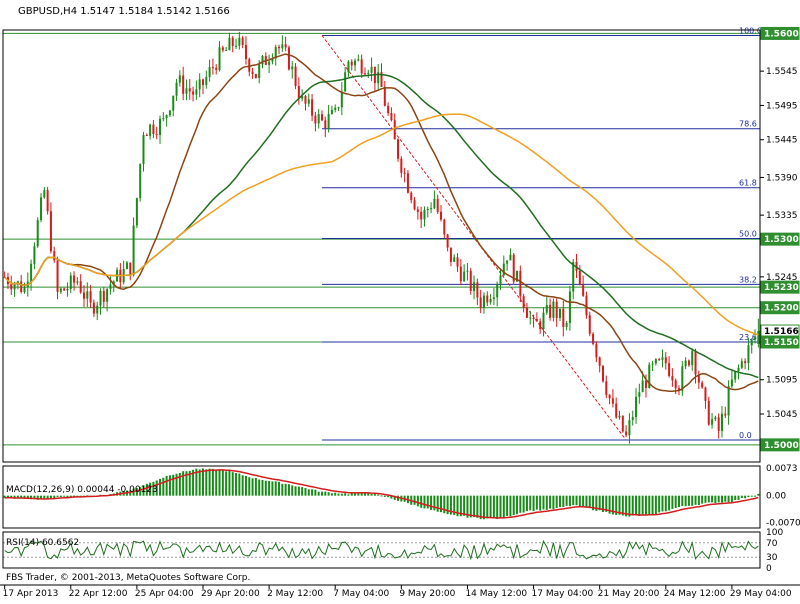 Image resolution: width=800 pixels, height=604 pixels. Describe the element at coordinates (782, 178) in the screenshot. I see `price-tick-label: 1.5390` at that location.